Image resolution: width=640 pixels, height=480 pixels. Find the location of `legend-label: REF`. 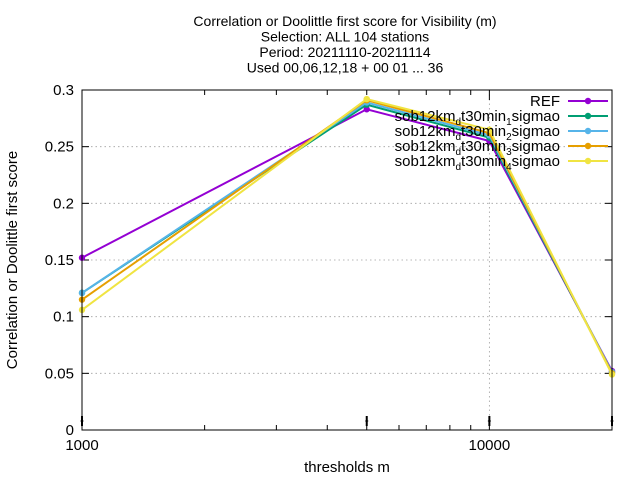

legend-label: REF is located at coordinates (545, 101).